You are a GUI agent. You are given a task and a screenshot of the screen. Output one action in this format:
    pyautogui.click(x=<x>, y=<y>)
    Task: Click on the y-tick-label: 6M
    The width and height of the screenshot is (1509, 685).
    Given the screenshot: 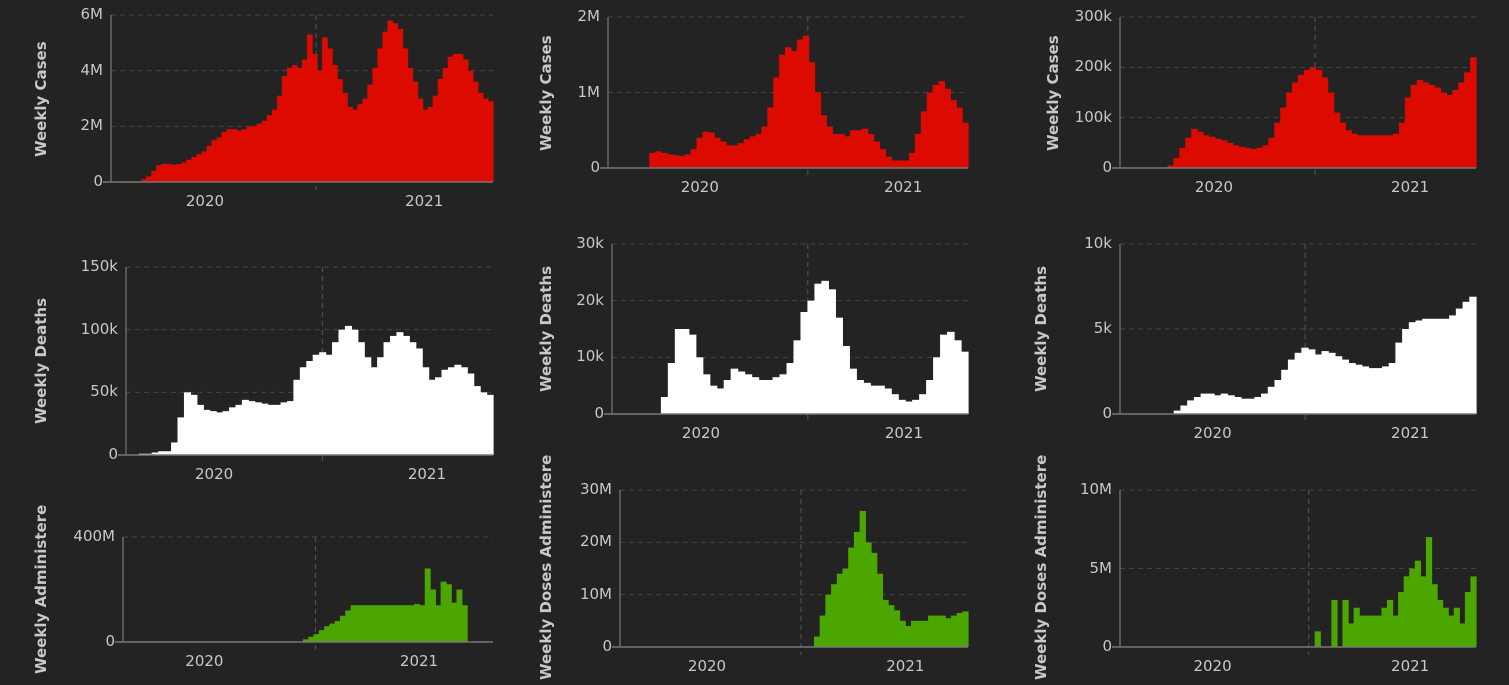 What is the action you would take?
    pyautogui.click(x=92, y=14)
    